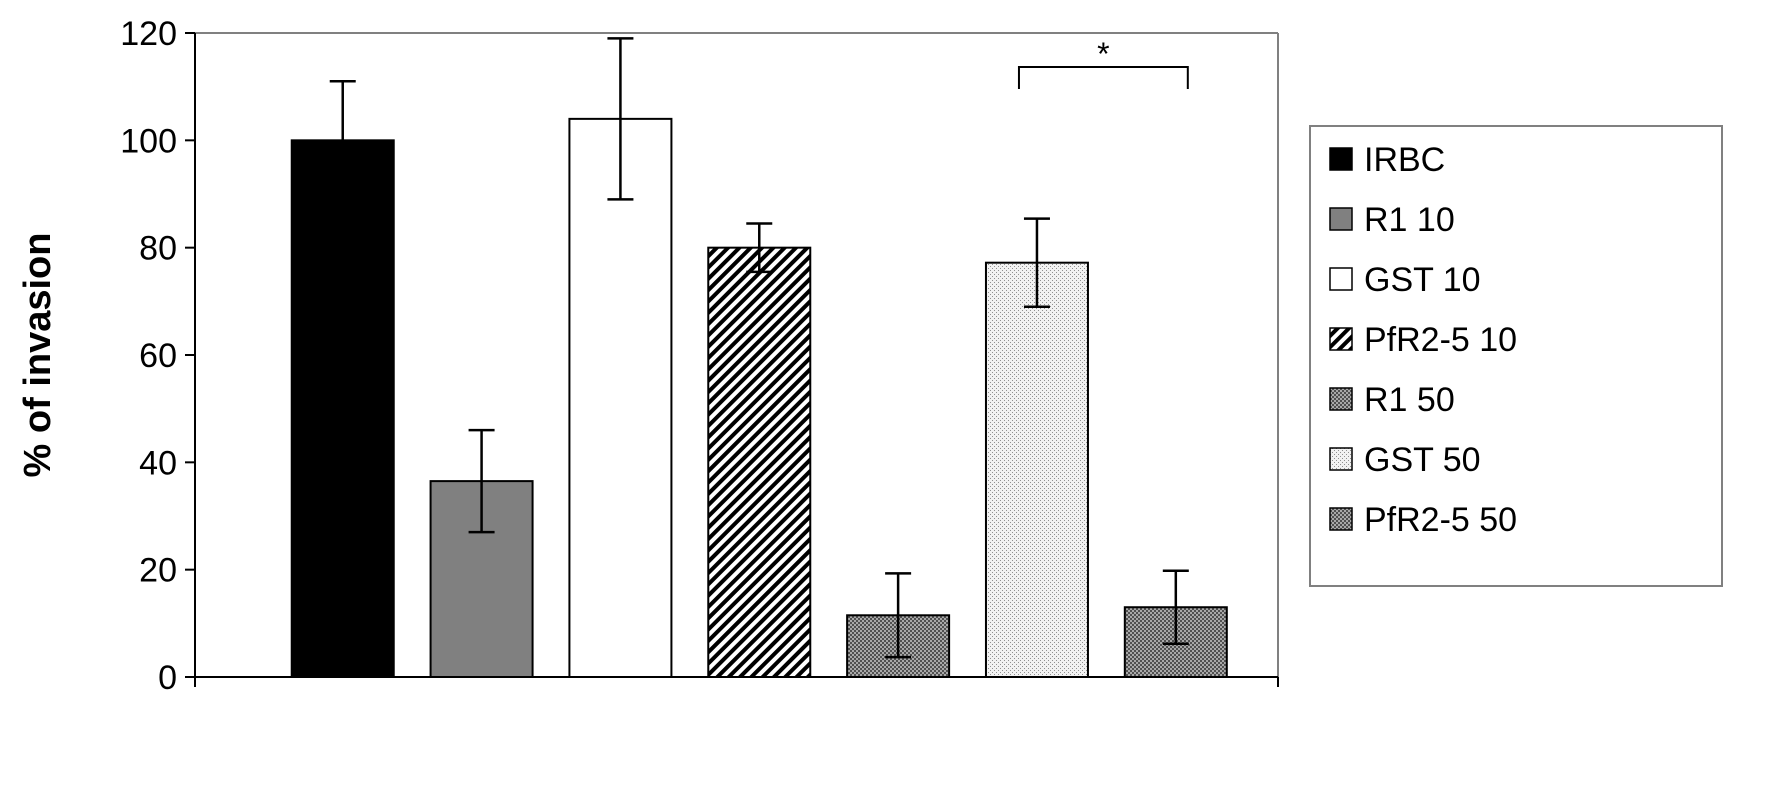 The image size is (1774, 800). I want to click on y-tick-label: 80, so click(158, 249).